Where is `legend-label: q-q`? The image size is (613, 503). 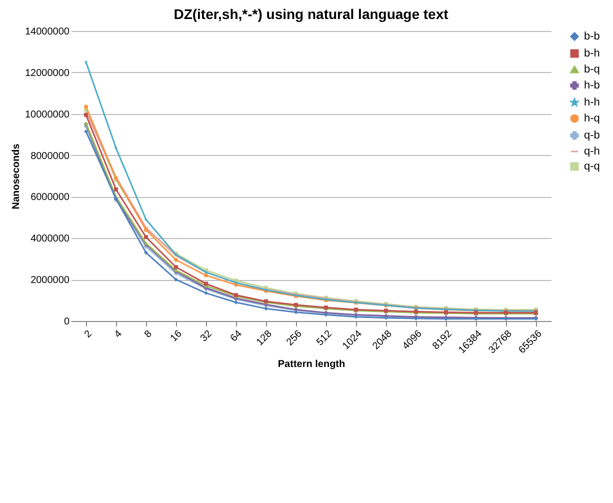
legend-label: q-q is located at coordinates (592, 166).